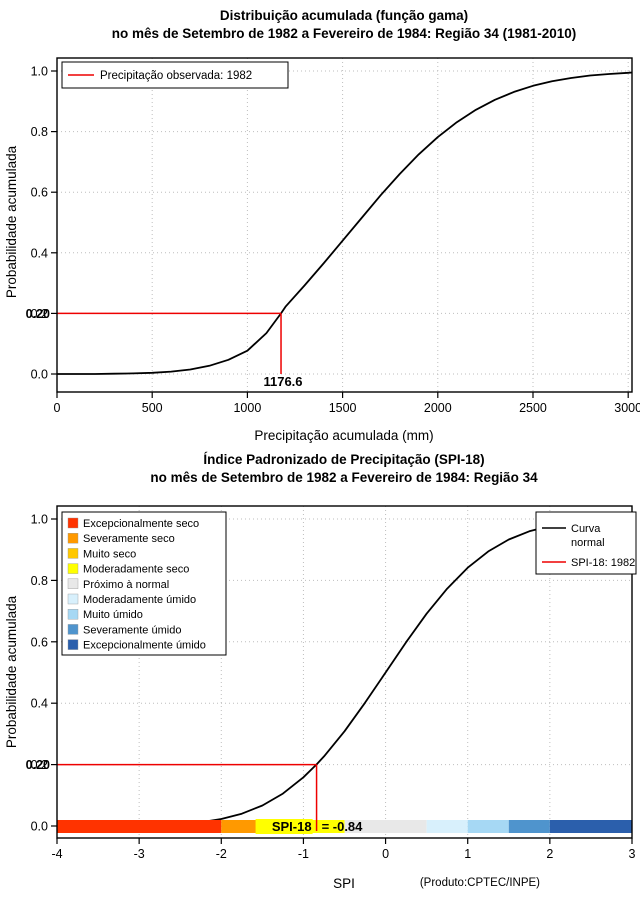 Image resolution: width=640 pixels, height=900 pixels. I want to click on marker-value-label: 1176.6, so click(282, 381).